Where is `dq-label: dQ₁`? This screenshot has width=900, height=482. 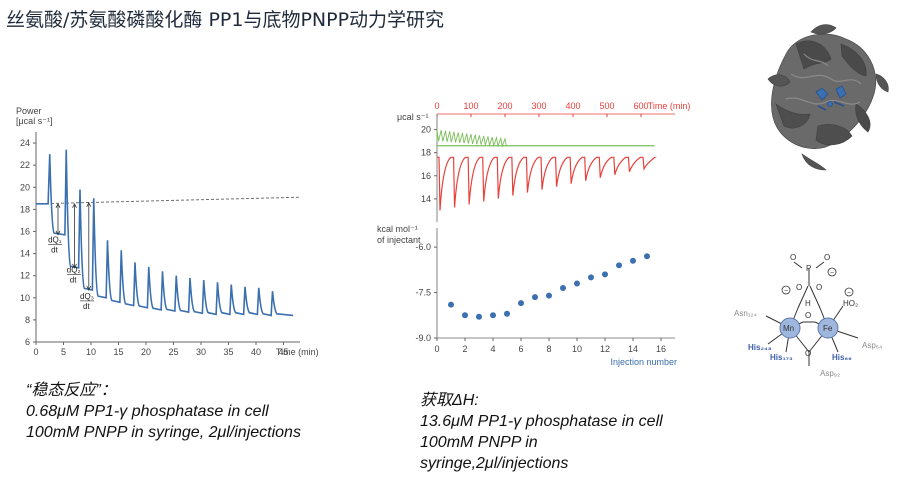
dq-label: dQ₁ is located at coordinates (55, 240).